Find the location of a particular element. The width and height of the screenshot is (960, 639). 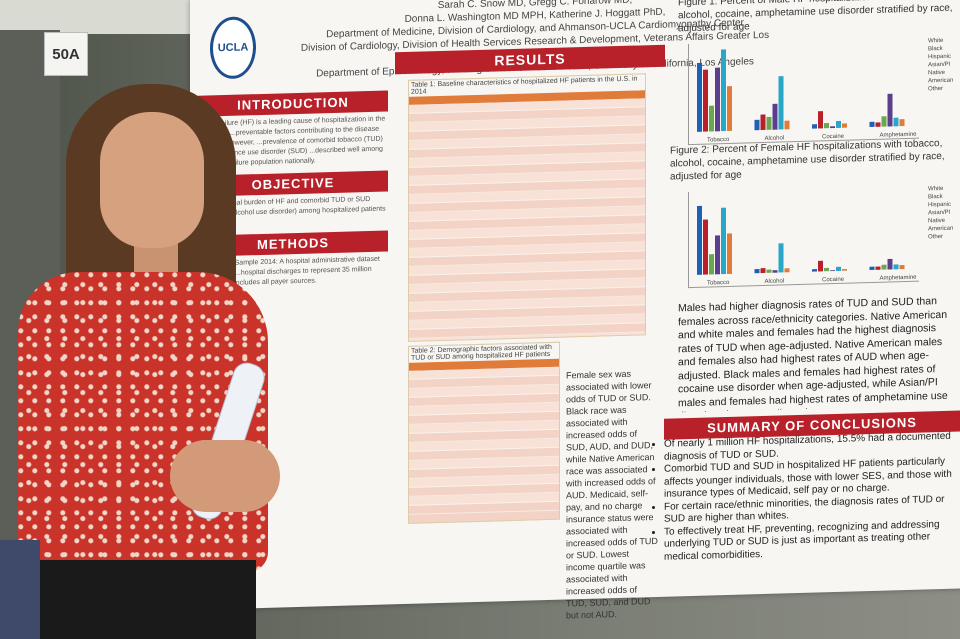

presenter-skirt is located at coordinates (146, 599).